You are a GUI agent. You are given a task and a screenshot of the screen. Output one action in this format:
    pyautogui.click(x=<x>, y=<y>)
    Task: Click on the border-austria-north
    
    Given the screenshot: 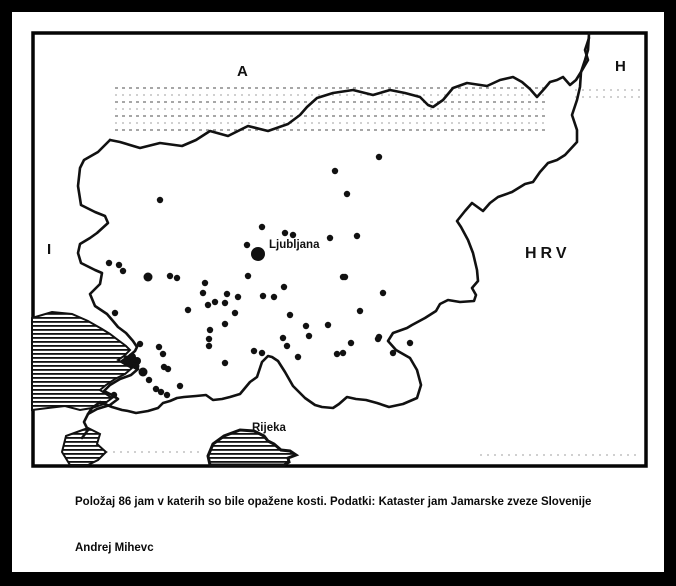 What is the action you would take?
    pyautogui.click(x=349, y=91)
    